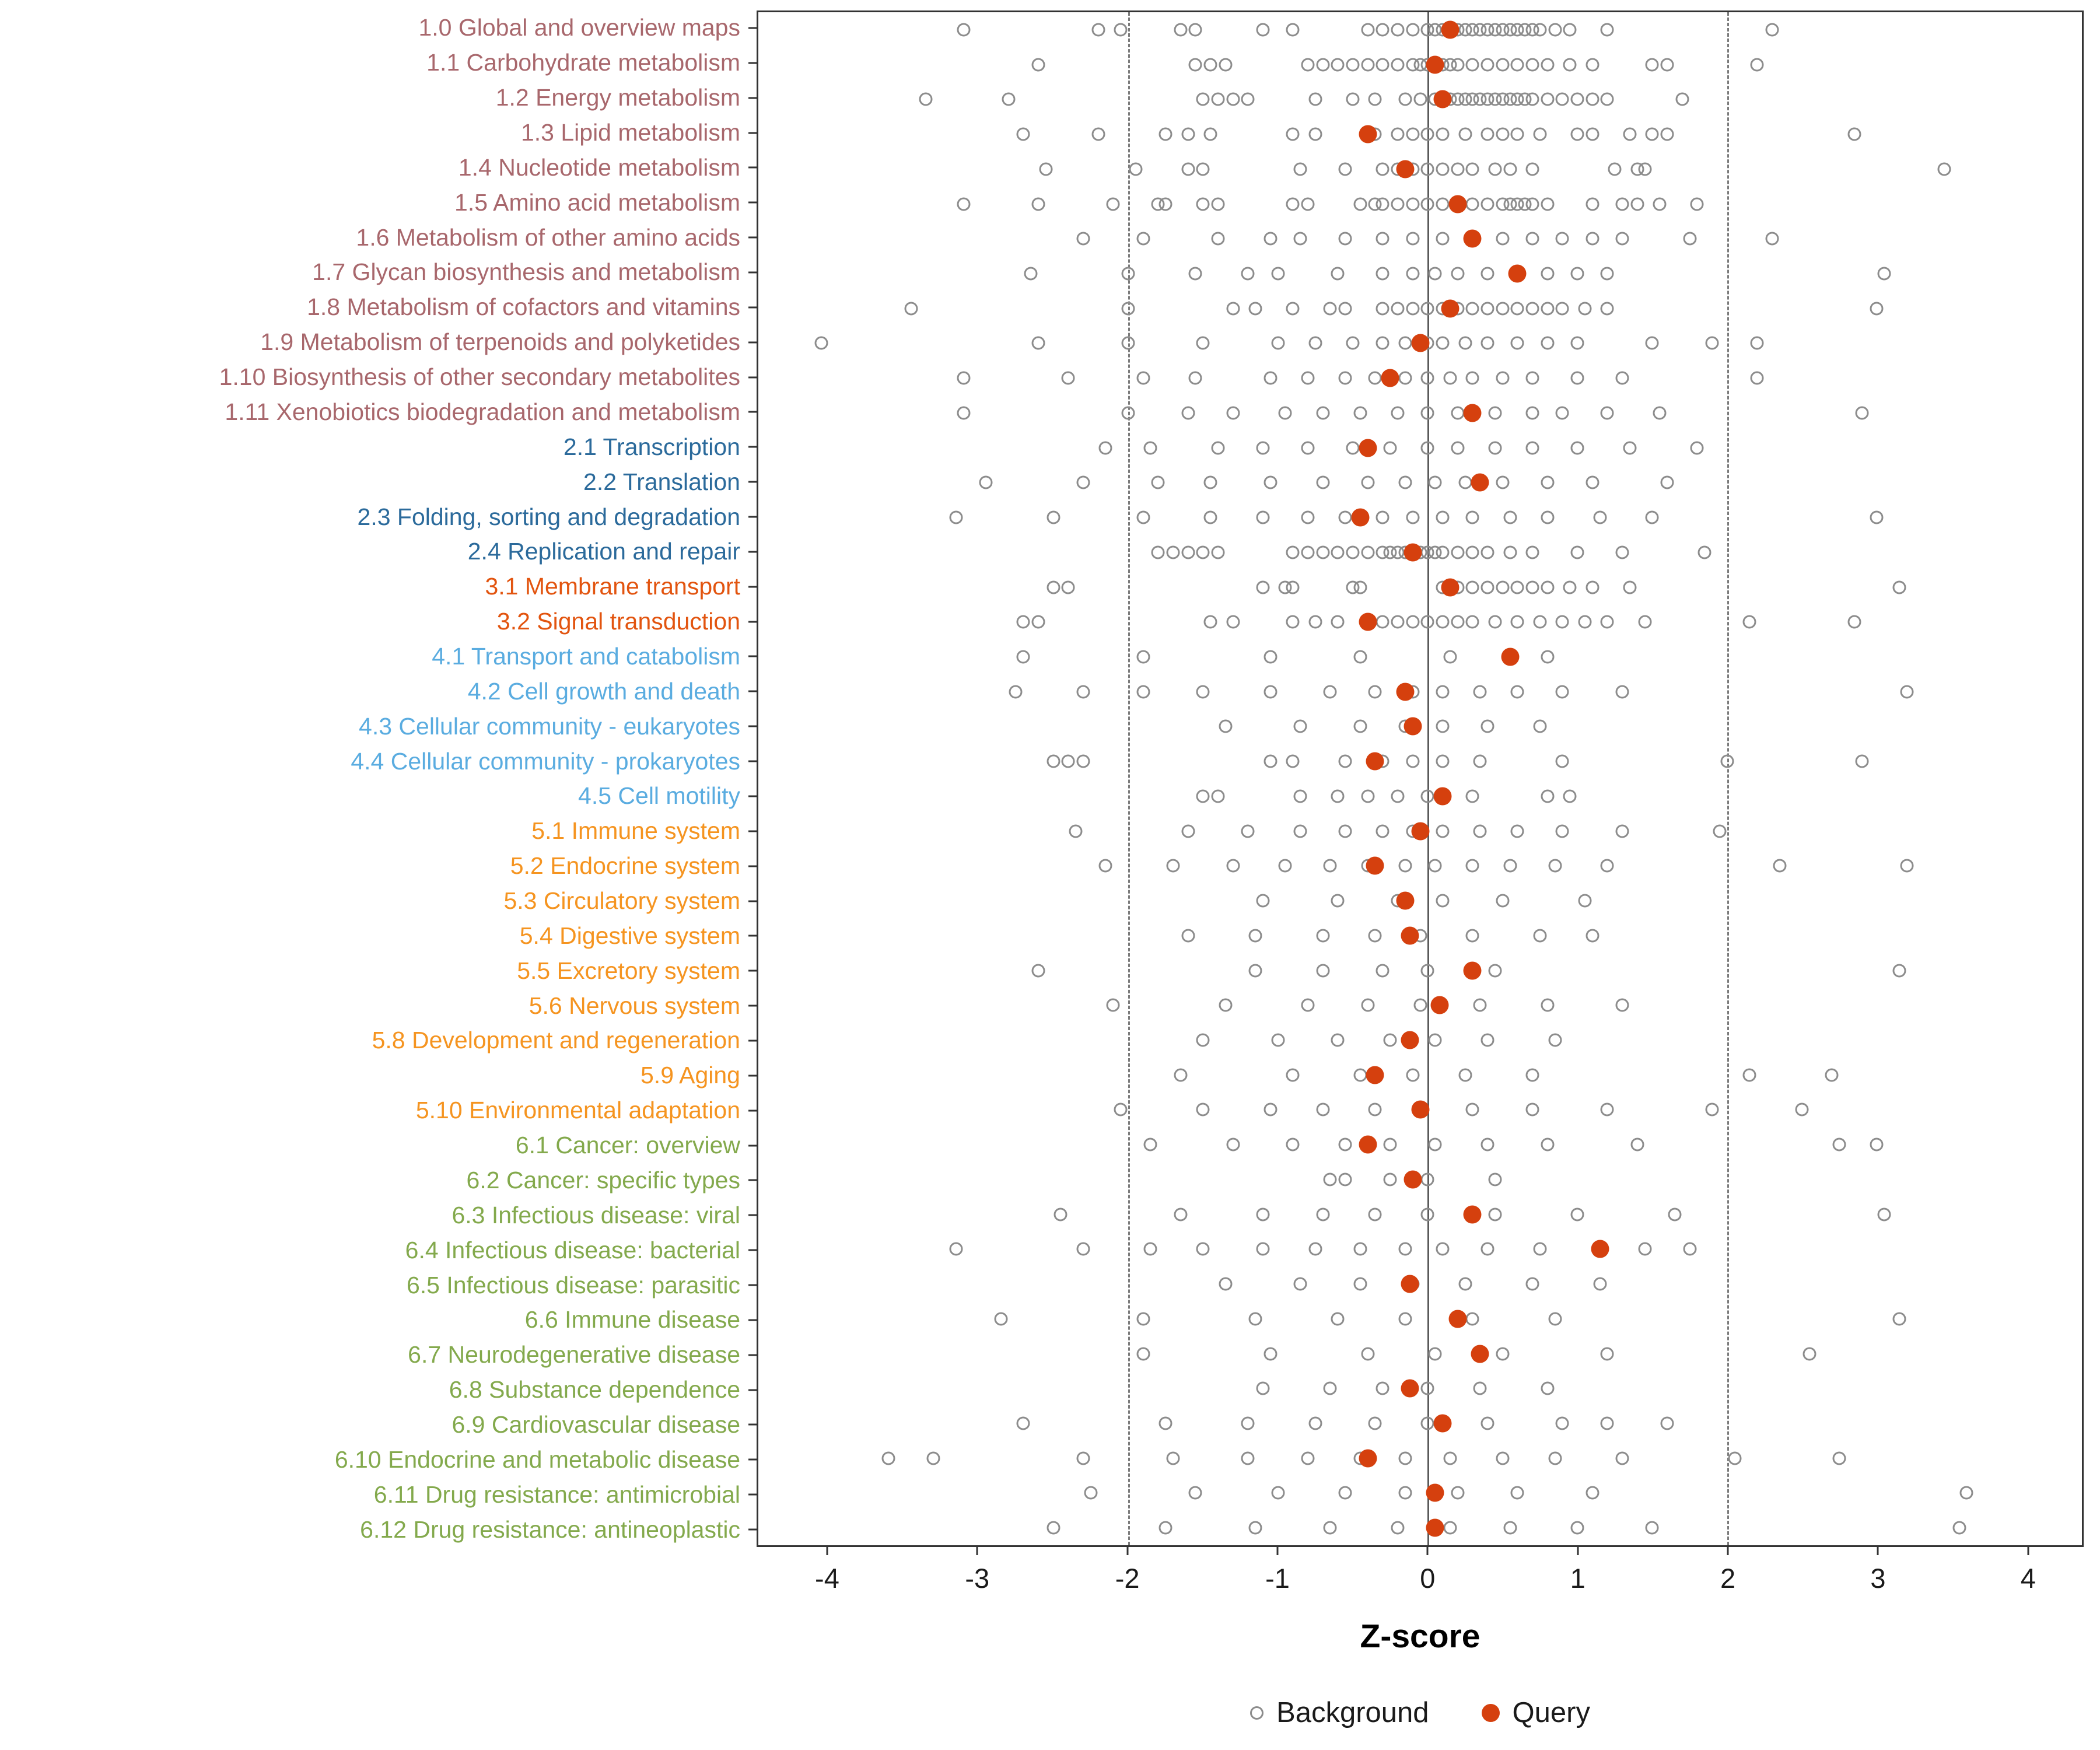 The height and width of the screenshot is (1750, 2100). Describe the element at coordinates (556, 1494) in the screenshot. I see `category-label: 6.11 Drug resistance: antimicrobial` at that location.